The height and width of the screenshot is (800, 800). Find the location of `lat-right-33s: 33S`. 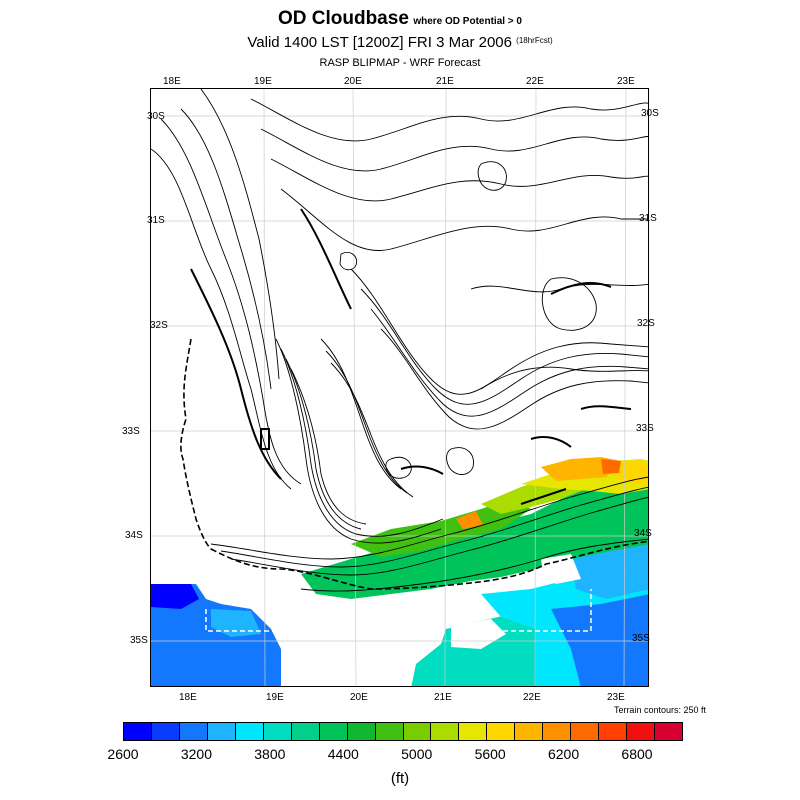

lat-right-33s: 33S is located at coordinates (645, 428).